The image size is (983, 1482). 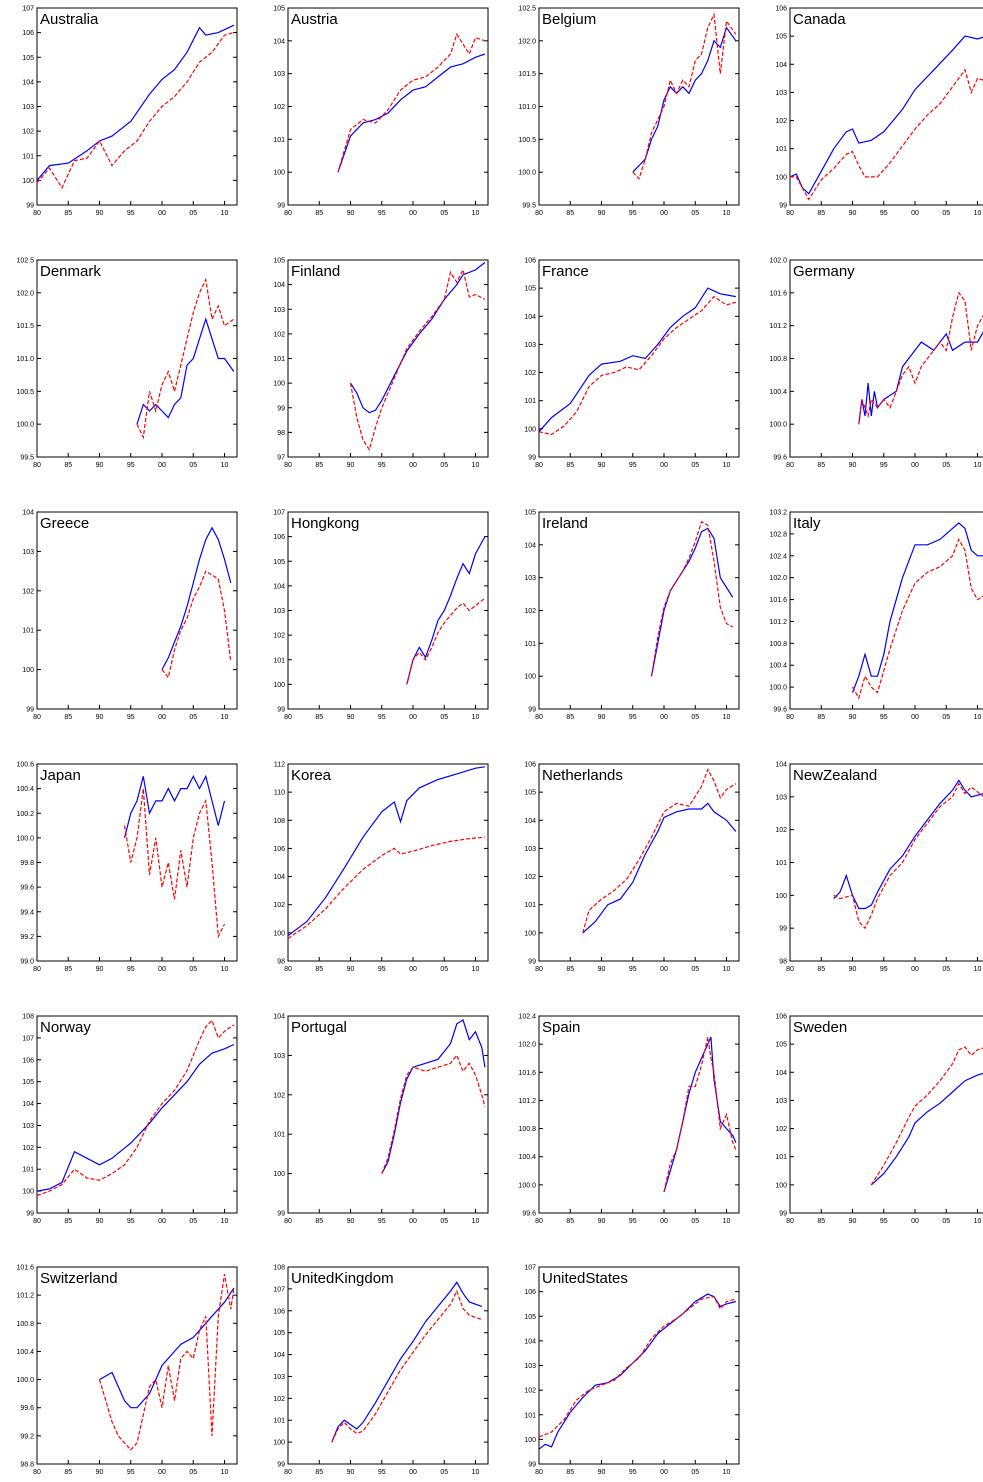 What do you see at coordinates (27, 1436) in the screenshot?
I see `y-tick-label: 99.2` at bounding box center [27, 1436].